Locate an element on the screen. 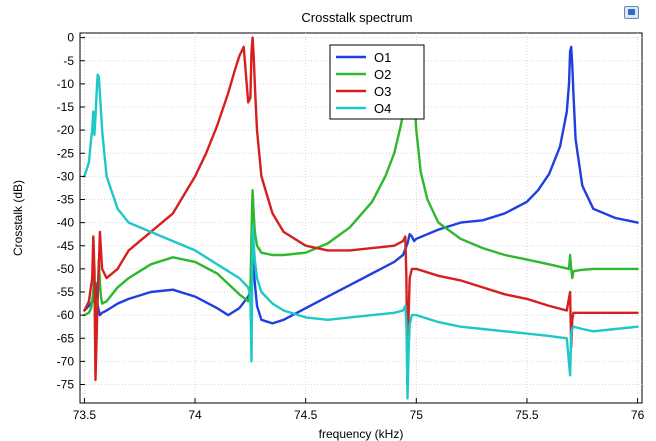  legend: O1 O2 O3 O4 is located at coordinates (377, 82).